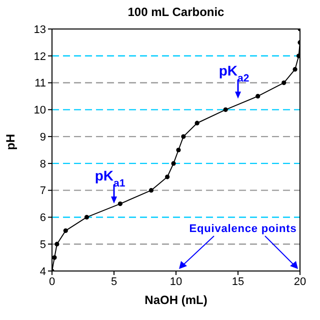 The width and height of the screenshot is (320, 320). I want to click on annotation: Equivalence points, so click(243, 229).